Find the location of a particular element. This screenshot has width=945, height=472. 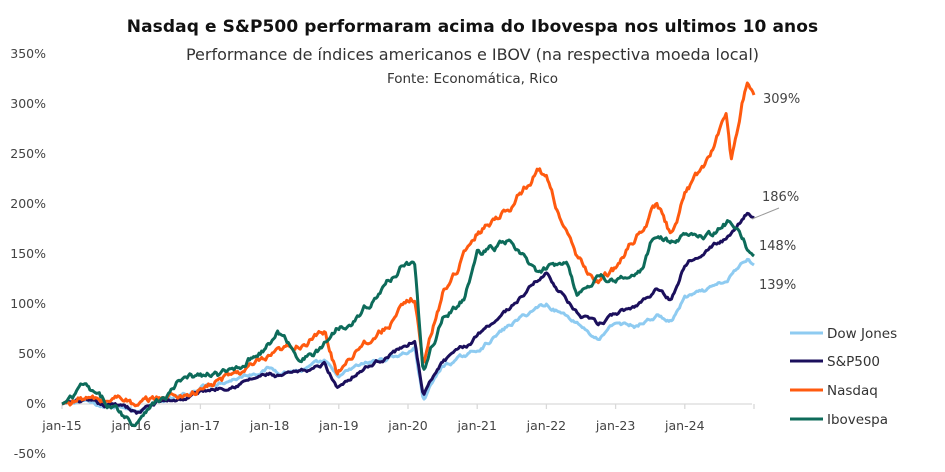

x-tick-label: jan-24 is located at coordinates (684, 425).